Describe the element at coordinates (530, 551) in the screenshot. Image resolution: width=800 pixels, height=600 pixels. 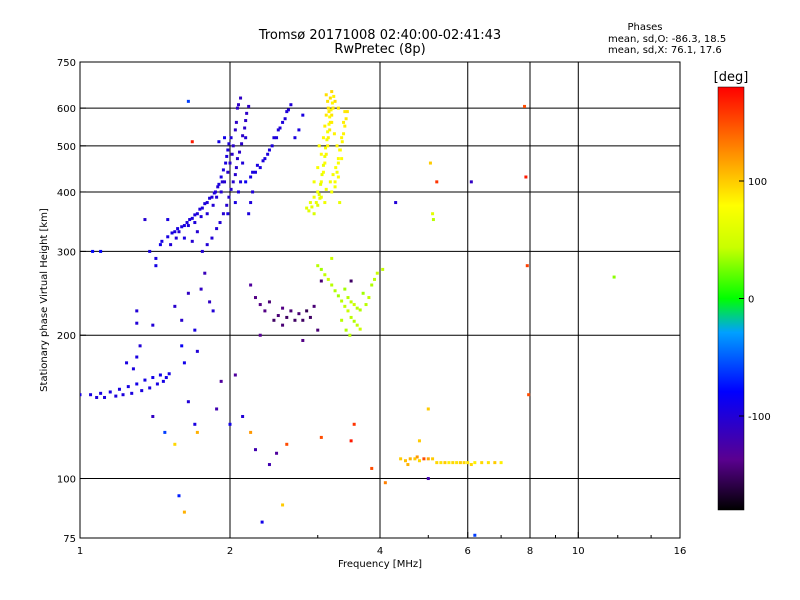
I see `x-tick-label: 8` at that location.